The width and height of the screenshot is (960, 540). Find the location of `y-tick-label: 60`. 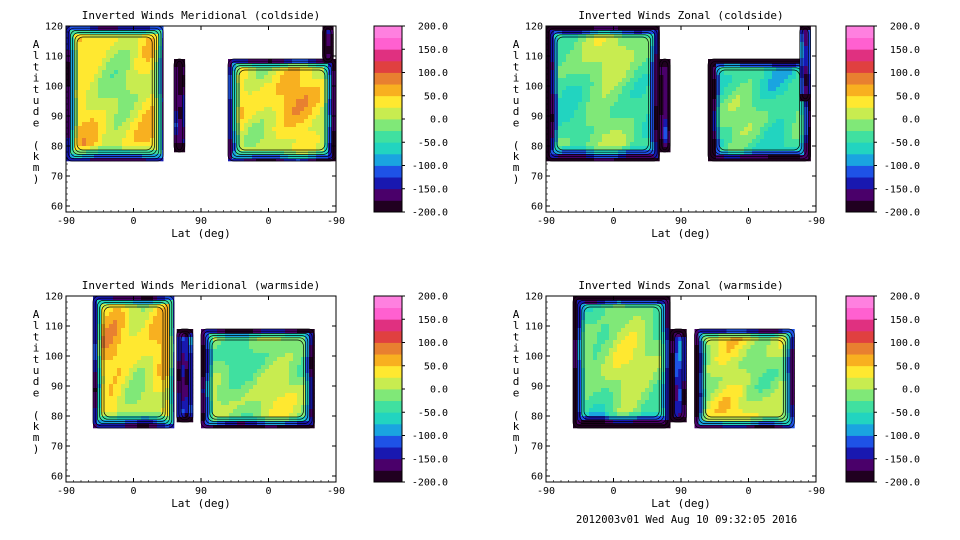

y-tick-label: 60 is located at coordinates (537, 207).